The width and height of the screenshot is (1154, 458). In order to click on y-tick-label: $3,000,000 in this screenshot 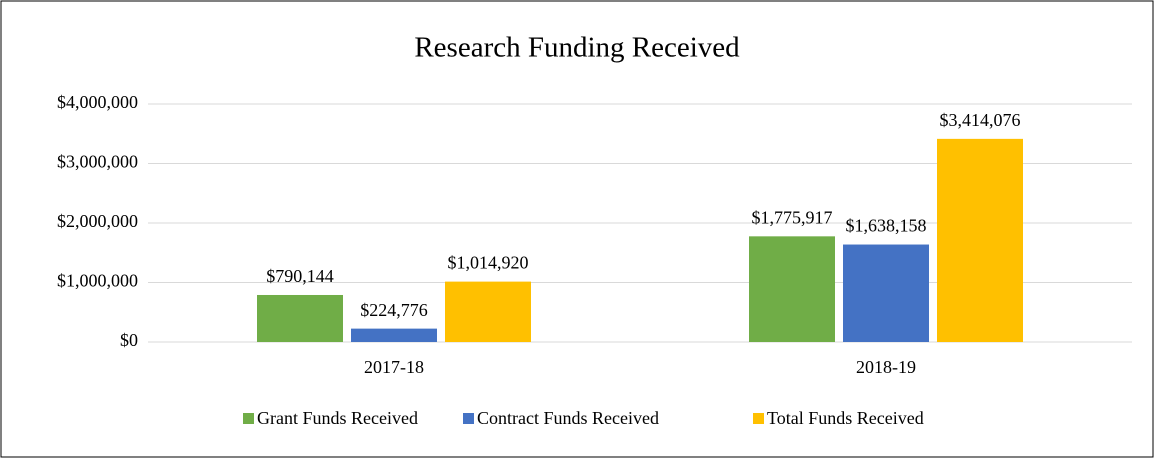, I will do `click(97, 162)`.